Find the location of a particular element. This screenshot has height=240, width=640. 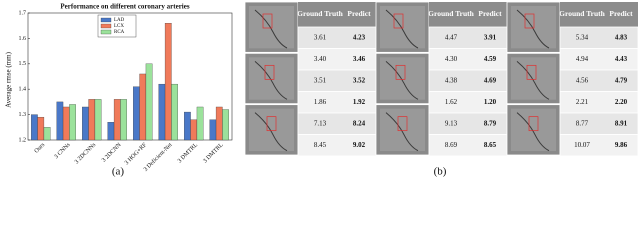

cell-value: 9.86 is located at coordinates (621, 145).